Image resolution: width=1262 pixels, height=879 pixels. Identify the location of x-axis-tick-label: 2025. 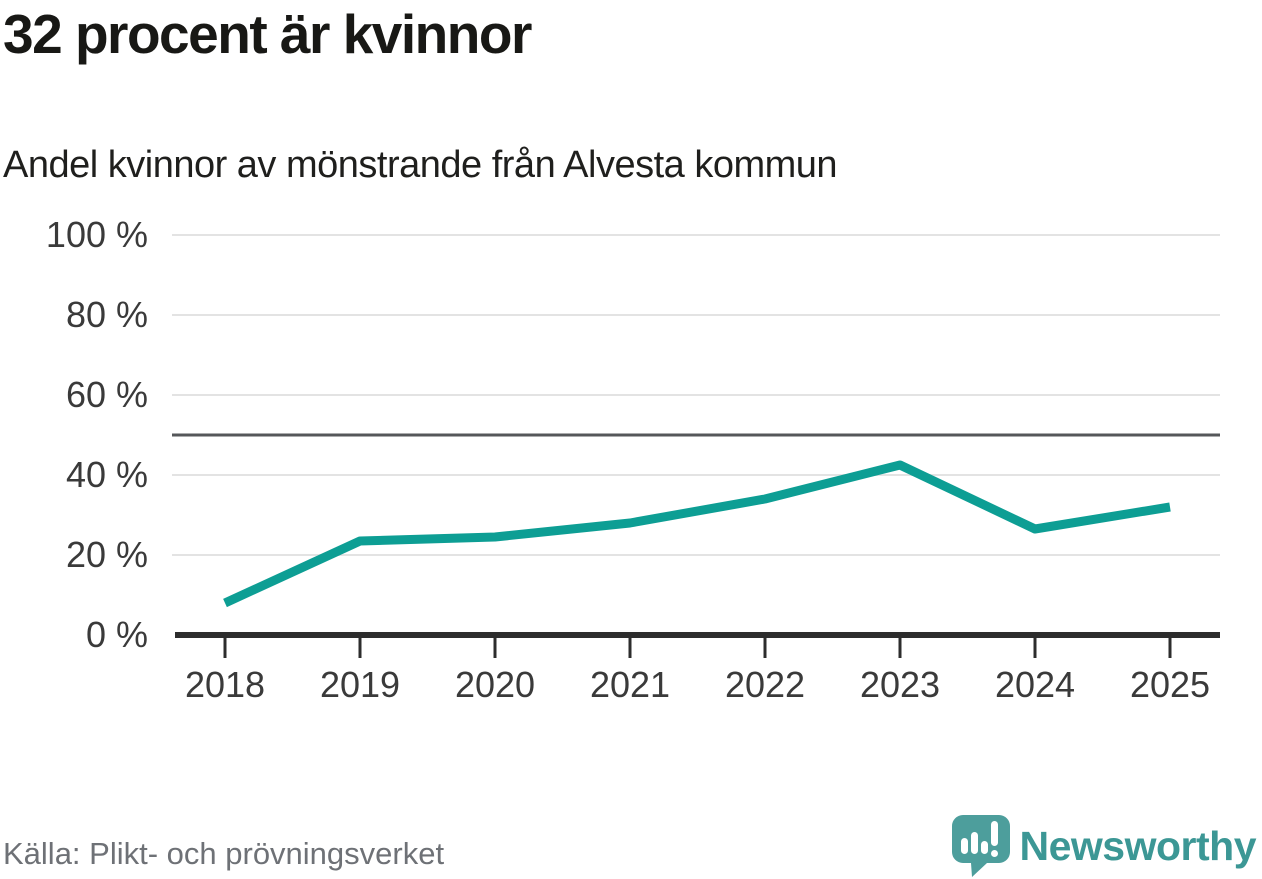
(1170, 684).